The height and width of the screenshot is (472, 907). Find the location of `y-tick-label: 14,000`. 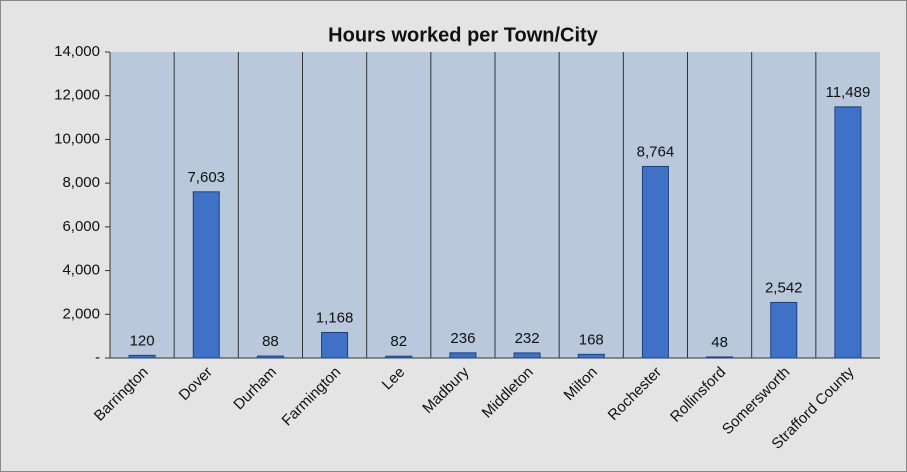

y-tick-label: 14,000 is located at coordinates (77, 51).